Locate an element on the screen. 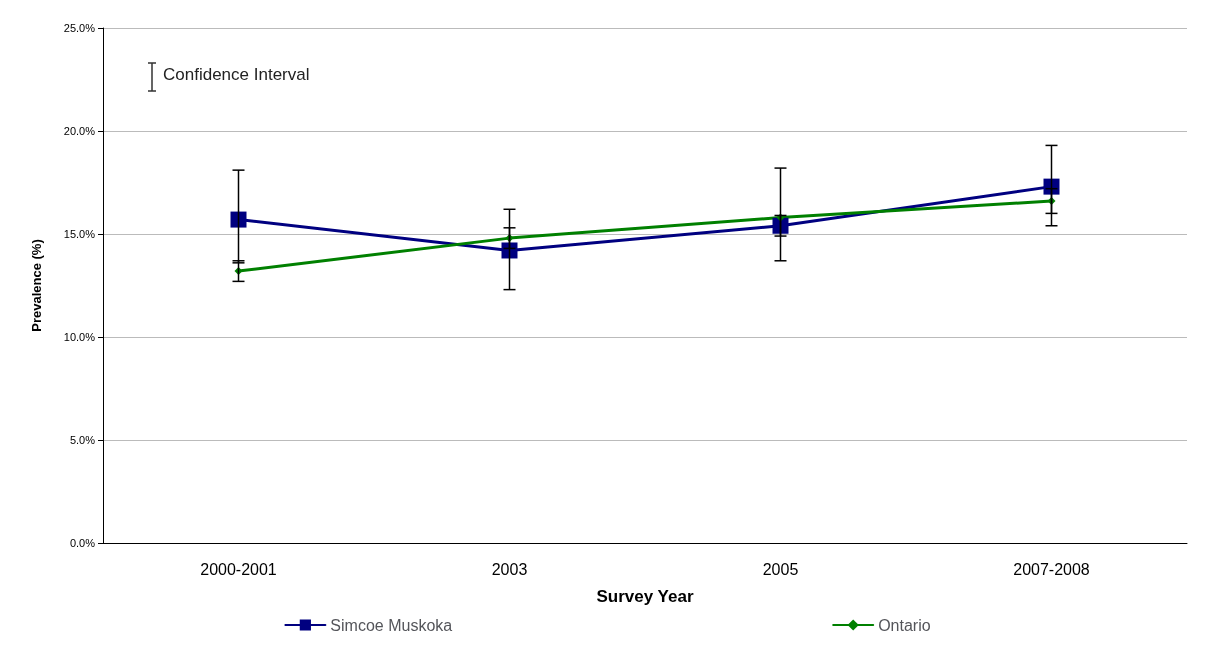  y-tick-label: 20.0% is located at coordinates (79, 131).